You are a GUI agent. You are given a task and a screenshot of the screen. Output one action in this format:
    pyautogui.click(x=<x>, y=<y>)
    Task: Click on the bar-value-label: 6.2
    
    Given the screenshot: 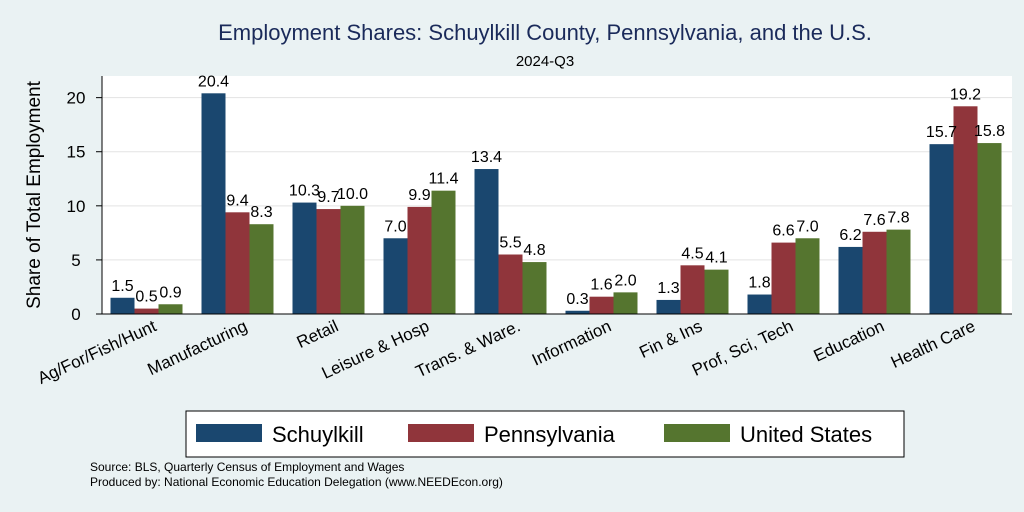 What is the action you would take?
    pyautogui.click(x=850, y=235)
    